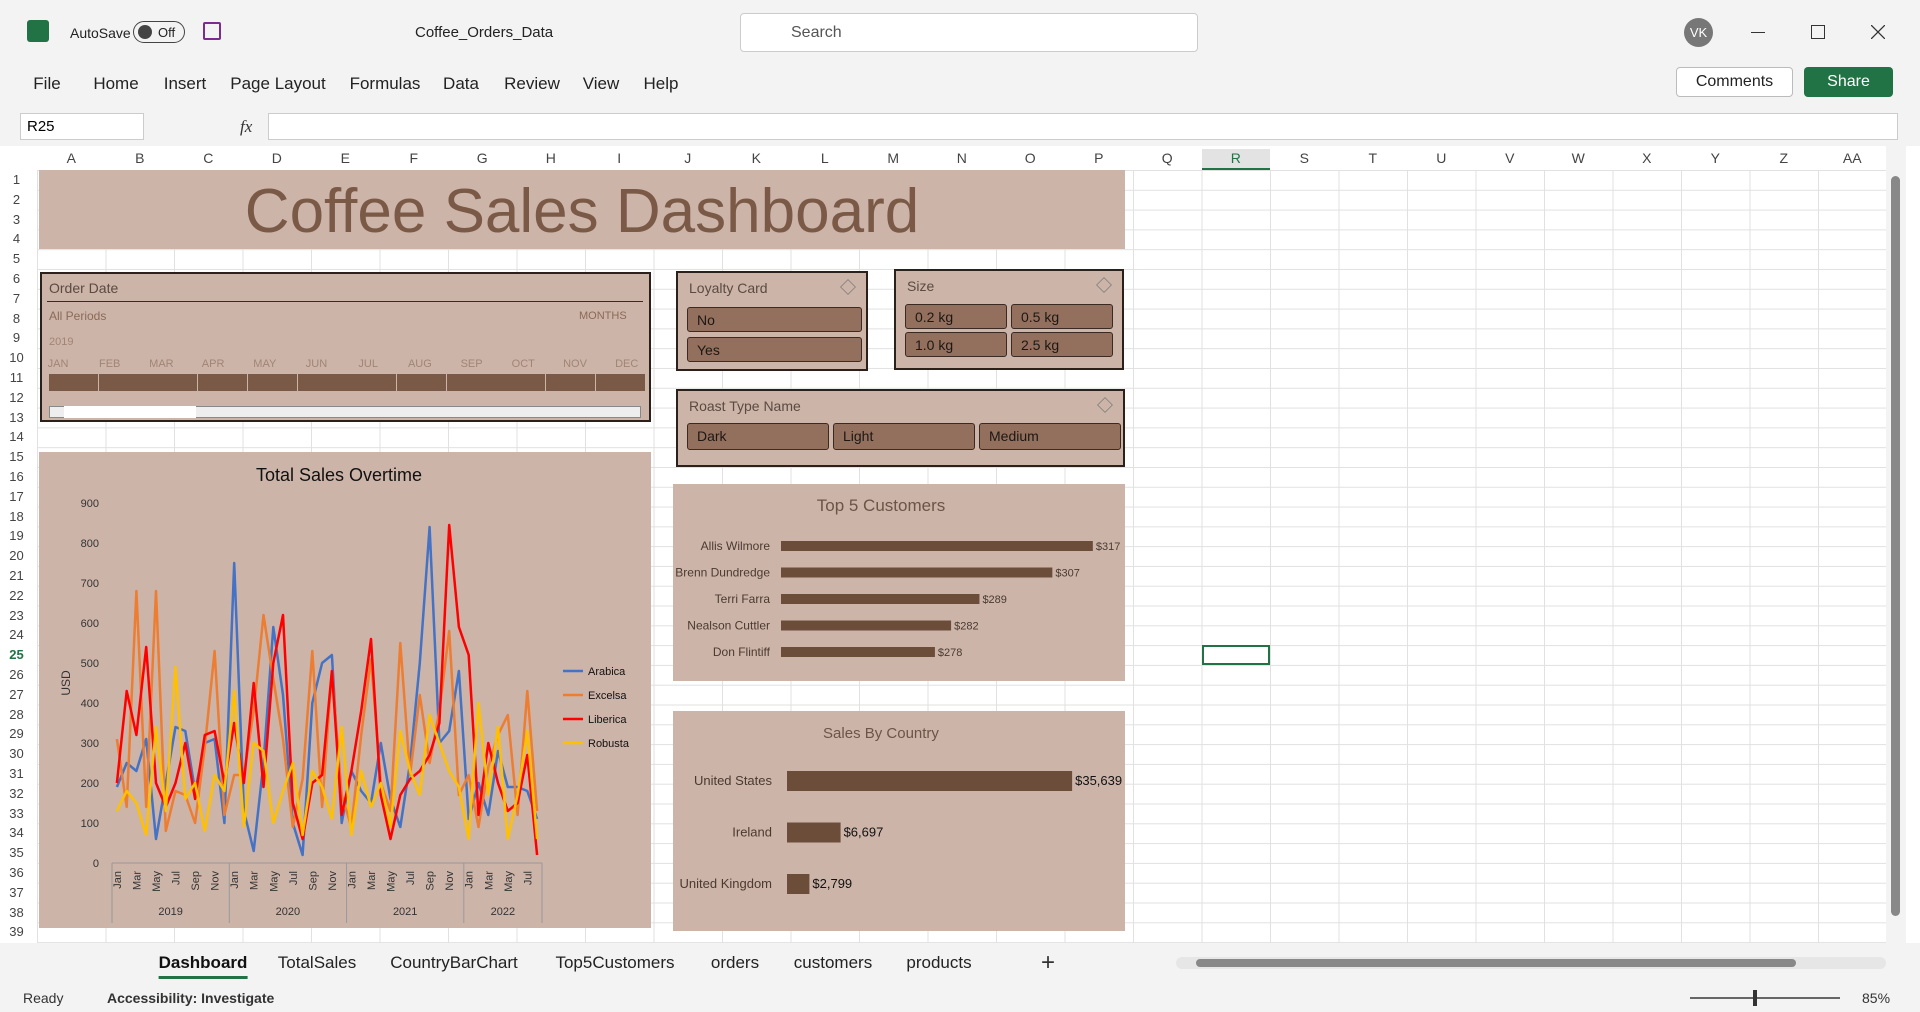 The image size is (1920, 1012). I want to click on slicer-item: 2.5 kg, so click(1062, 344).